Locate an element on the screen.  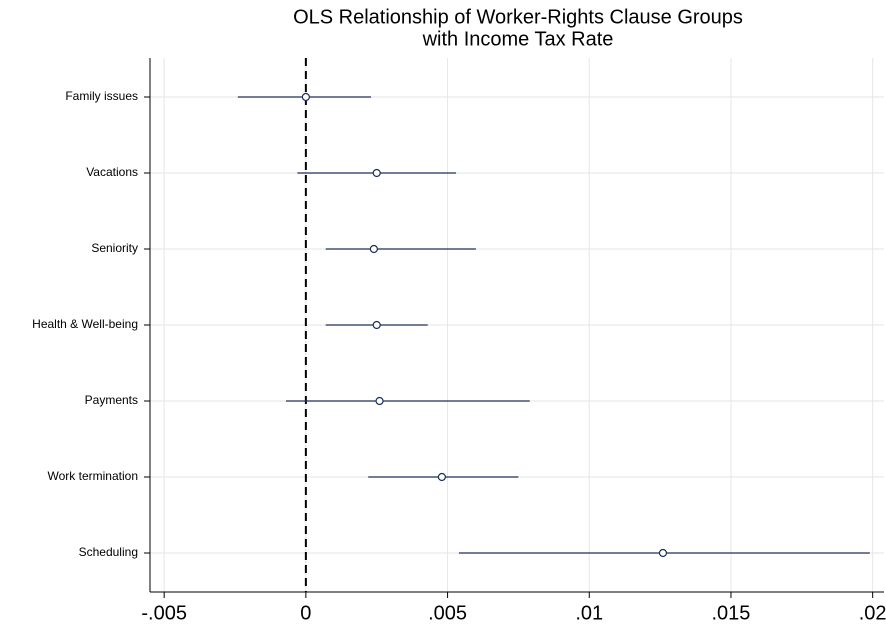
y-tick-label: Health & Well-being is located at coordinates (85, 324).